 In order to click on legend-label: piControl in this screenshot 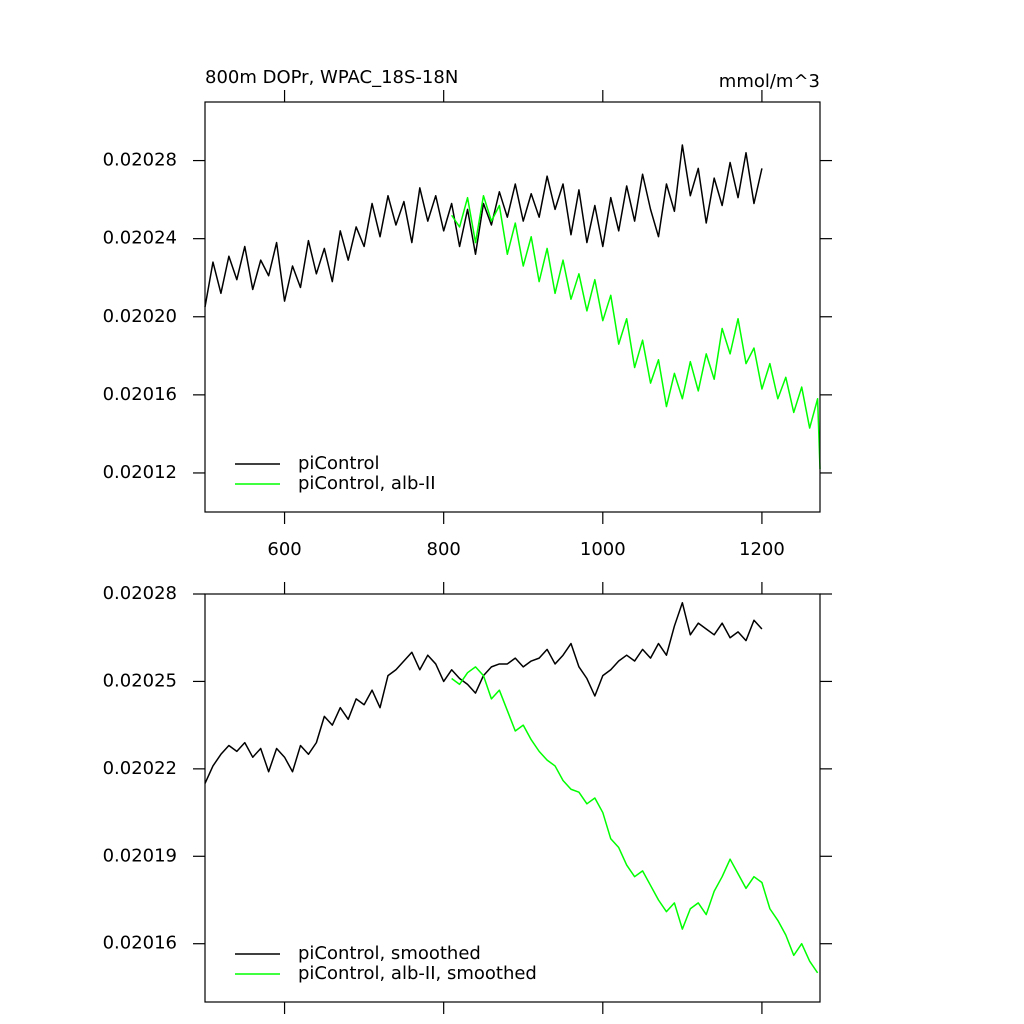, I will do `click(339, 463)`.